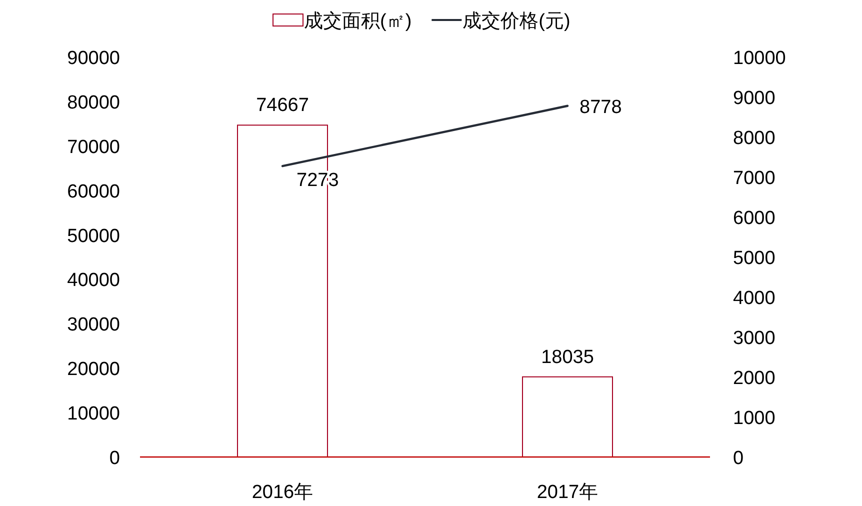 This screenshot has height=506, width=862. What do you see at coordinates (93, 58) in the screenshot?
I see `y-tick-label: 90000` at bounding box center [93, 58].